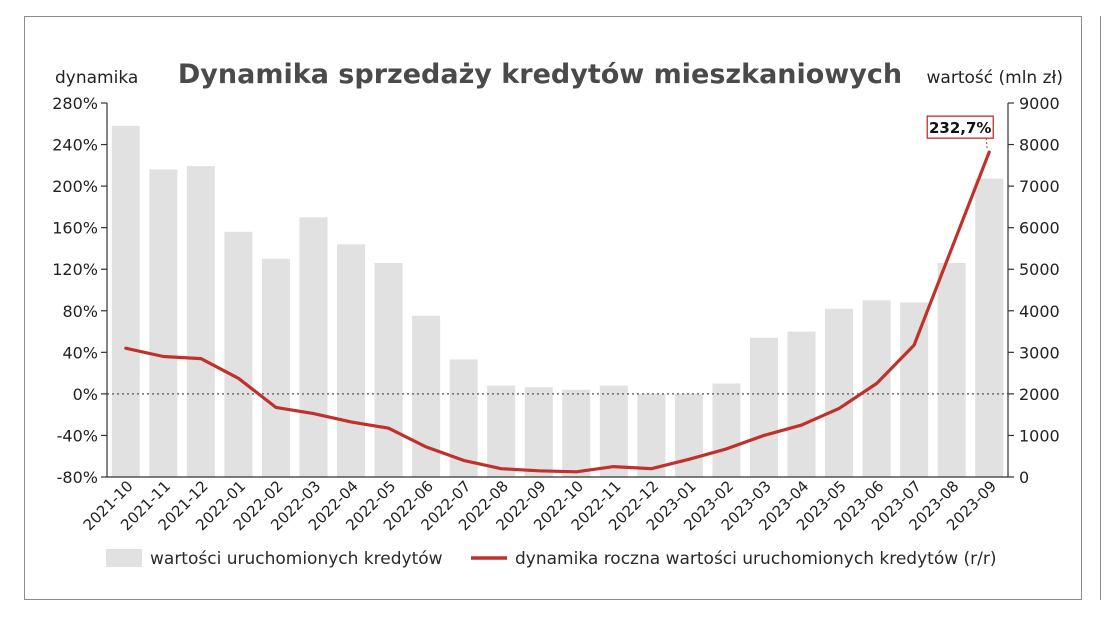 The width and height of the screenshot is (1106, 622). What do you see at coordinates (1039, 311) in the screenshot?
I see `right-tick-label: 4000` at bounding box center [1039, 311].